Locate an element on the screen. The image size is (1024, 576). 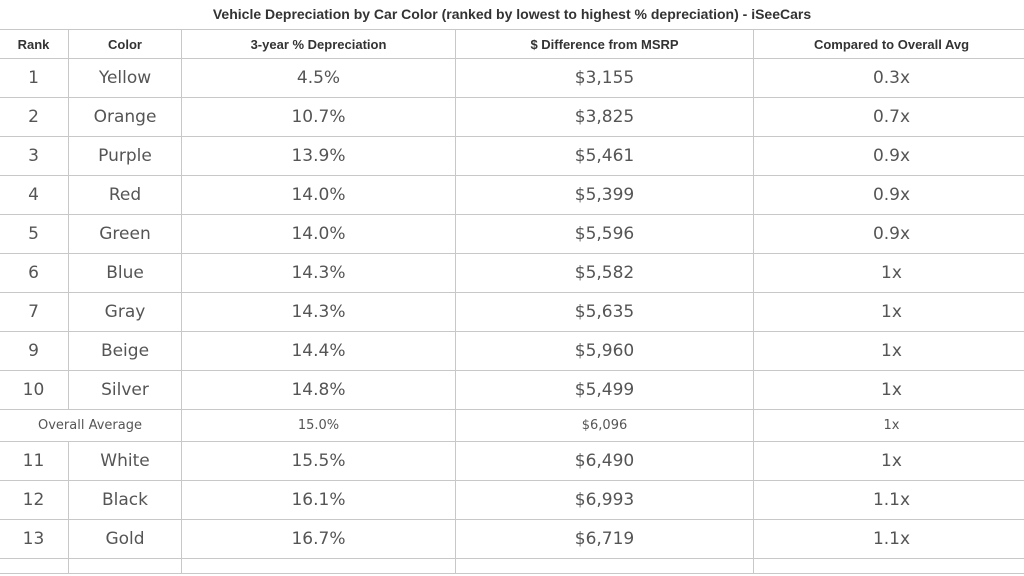
table-row: 10 Silver 14.8% $5,499 1x is located at coordinates (512, 390).